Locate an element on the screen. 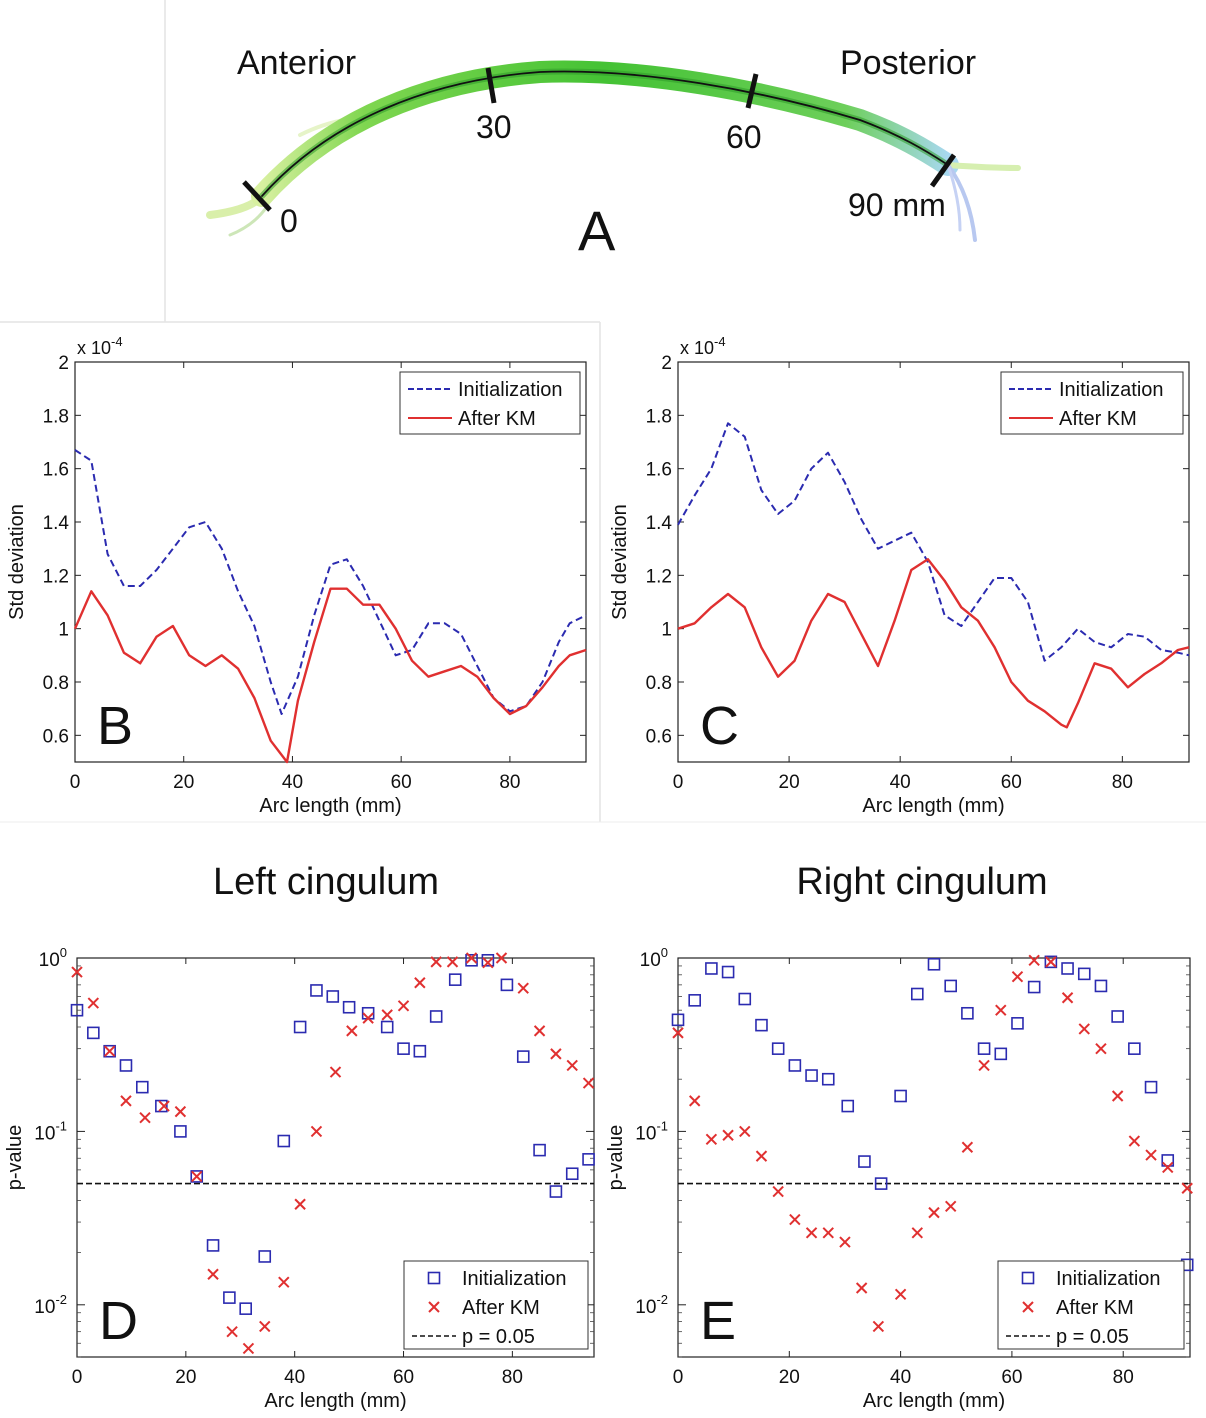 Image resolution: width=1206 pixels, height=1418 pixels. chart-b-panel-letter: B is located at coordinates (115, 726).